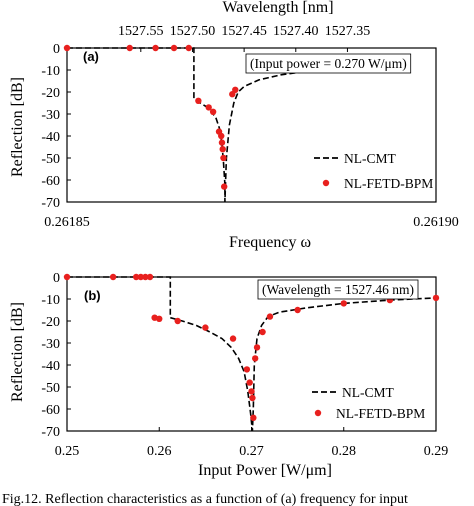  Describe the element at coordinates (296, 31) in the screenshot. I see `top-tick-label: 1527.40` at that location.